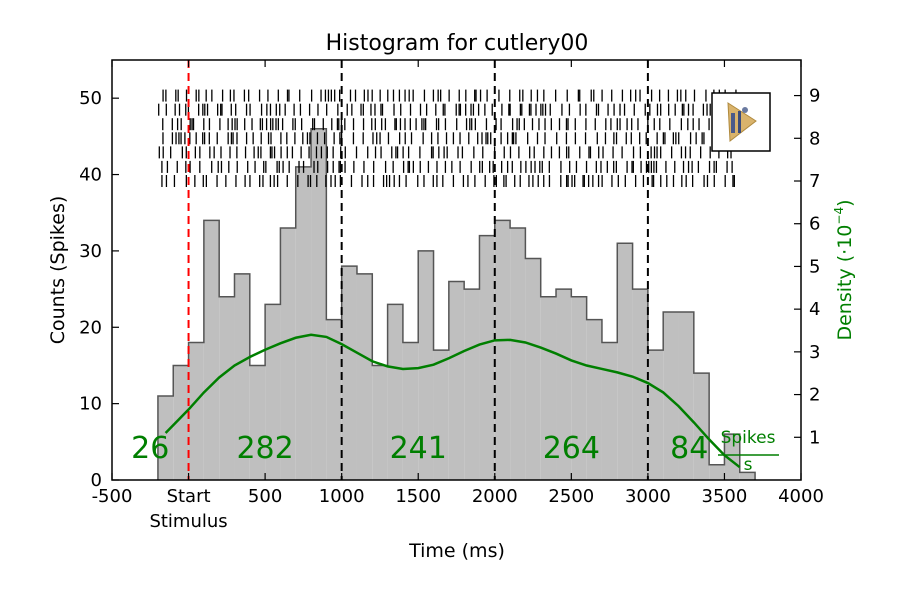 The height and width of the screenshot is (600, 900). Describe the element at coordinates (418, 496) in the screenshot. I see `x-tick-label: 1500` at that location.